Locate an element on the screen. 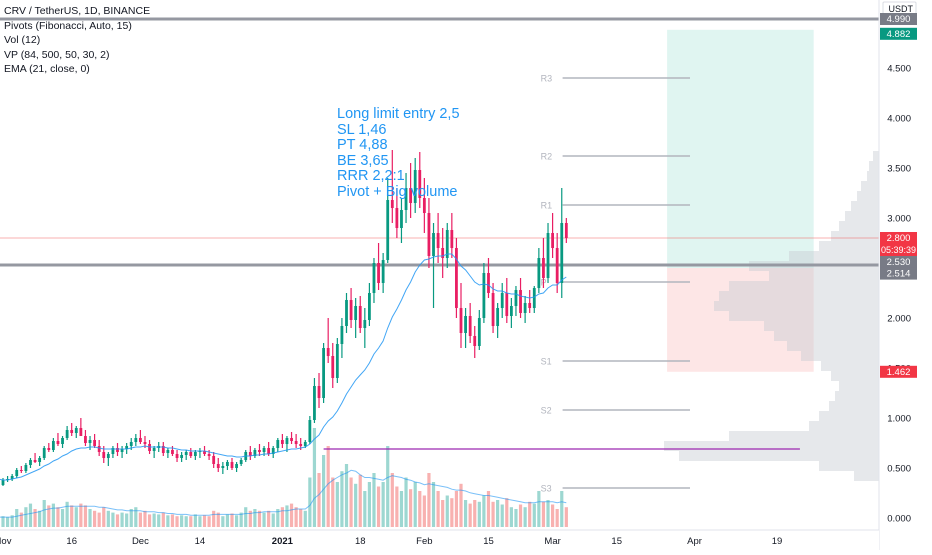 The width and height of the screenshot is (932, 555). legend-vol: Vol (12) is located at coordinates (77, 40).